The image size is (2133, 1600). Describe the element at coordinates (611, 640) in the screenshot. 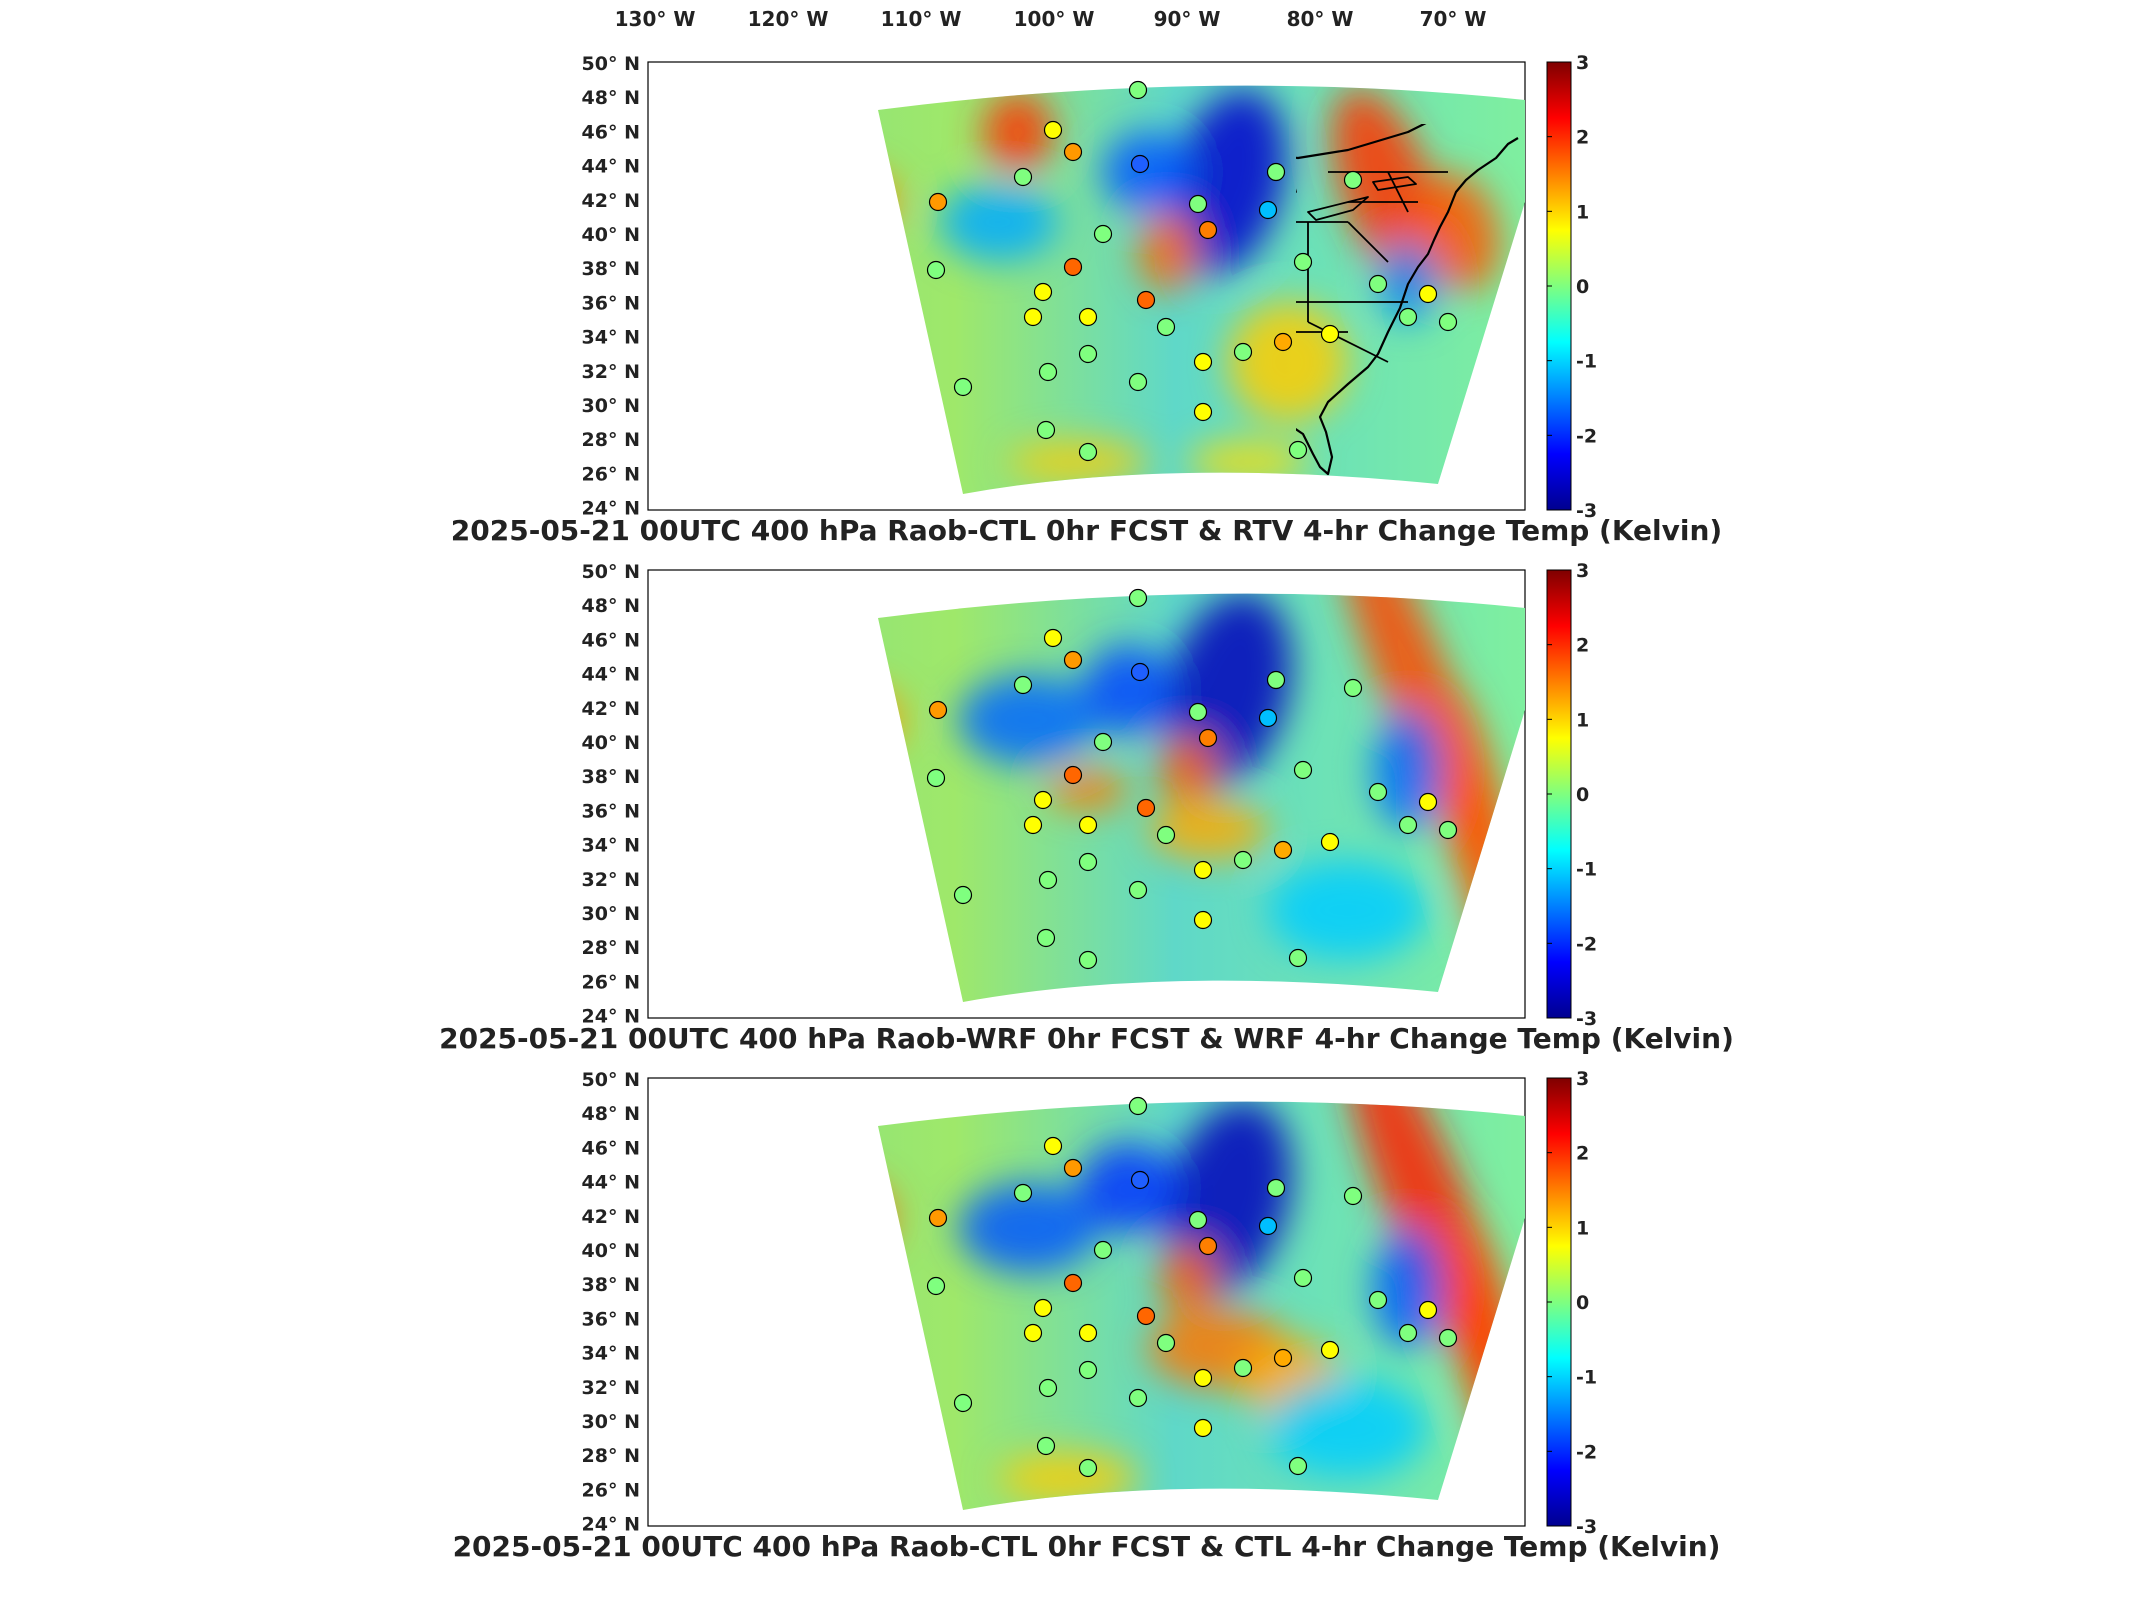

I see `lat-label: 46° N` at that location.